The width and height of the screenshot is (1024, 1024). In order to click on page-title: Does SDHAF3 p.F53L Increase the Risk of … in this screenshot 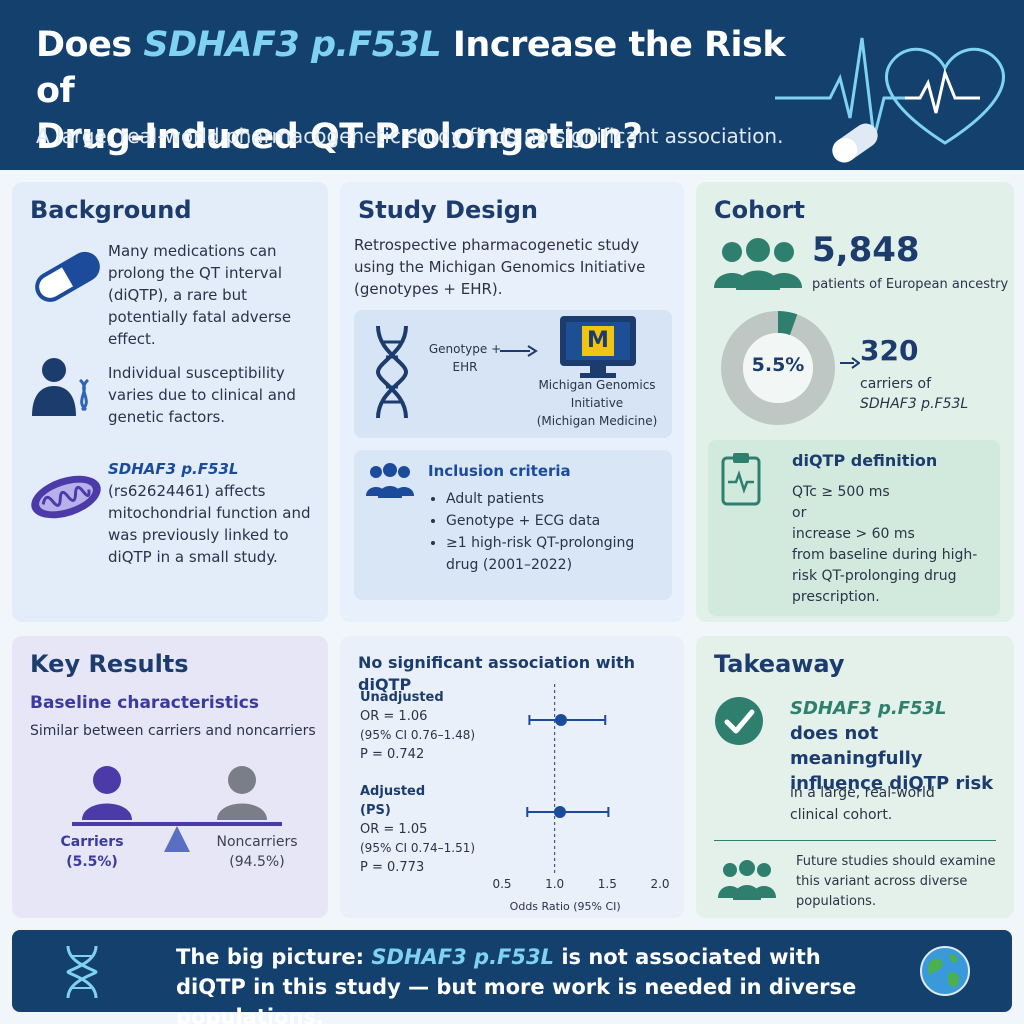, I will do `click(416, 91)`.